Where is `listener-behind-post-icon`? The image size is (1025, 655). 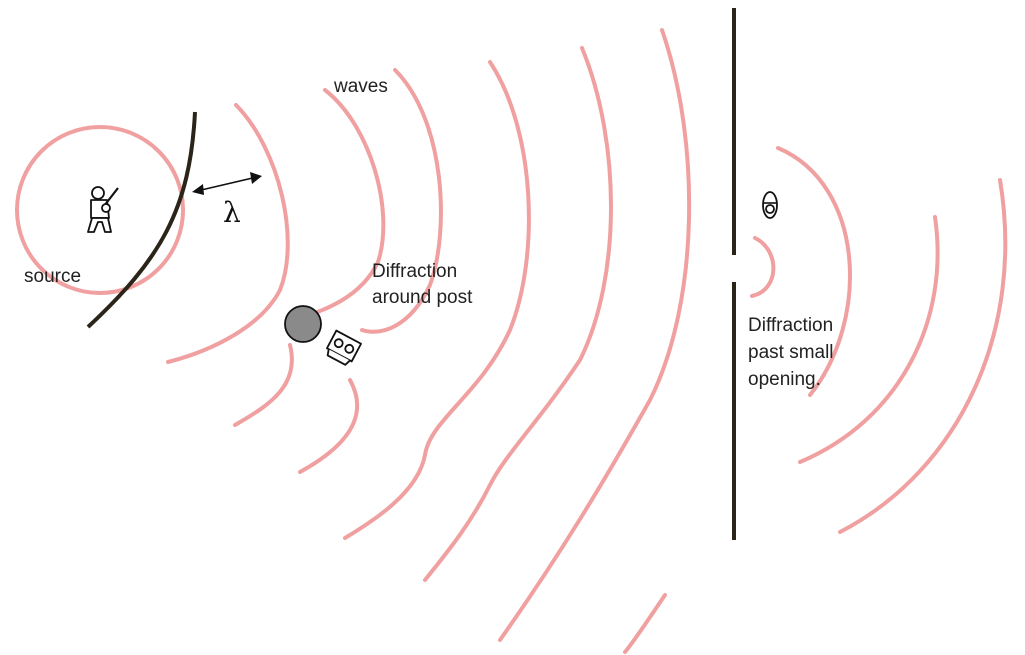
listener-behind-post-icon is located at coordinates (344, 347).